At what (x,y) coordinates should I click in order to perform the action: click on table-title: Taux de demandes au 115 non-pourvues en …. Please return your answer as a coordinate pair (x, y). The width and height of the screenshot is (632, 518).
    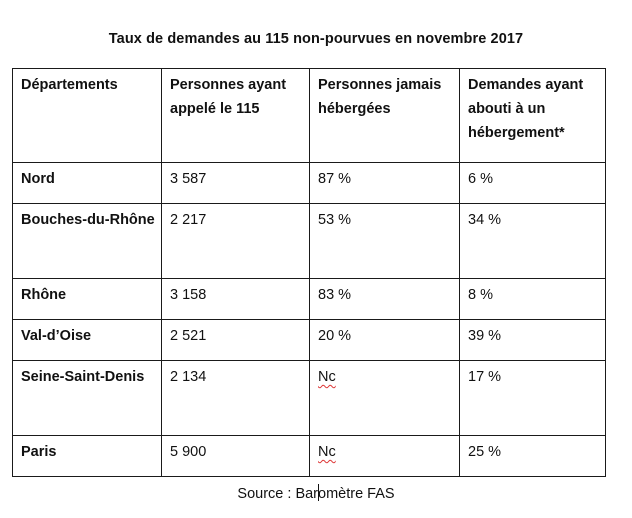
    Looking at the image, I should click on (316, 39).